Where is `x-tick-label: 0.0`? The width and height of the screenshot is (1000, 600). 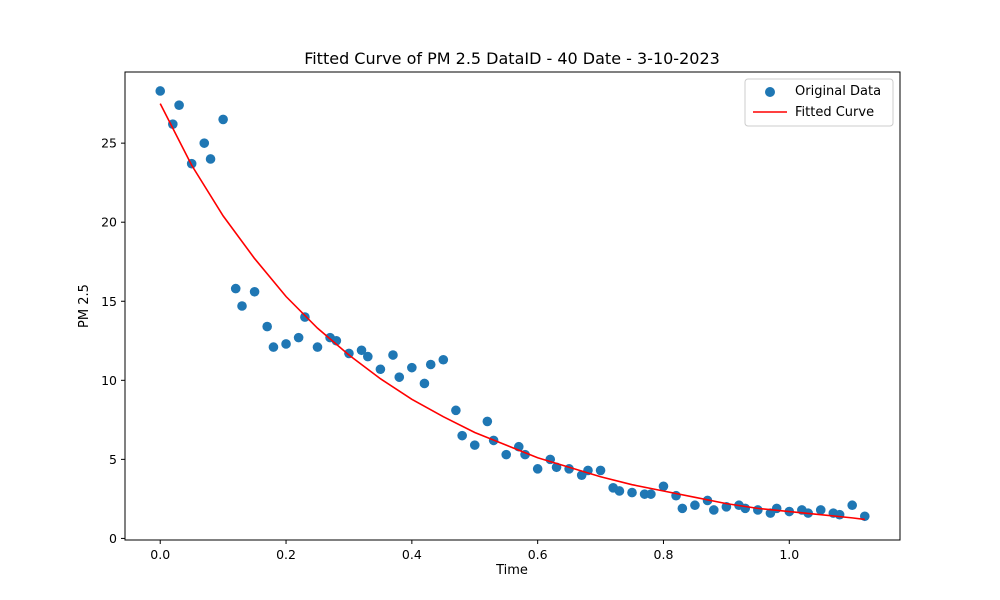 x-tick-label: 0.0 is located at coordinates (160, 554).